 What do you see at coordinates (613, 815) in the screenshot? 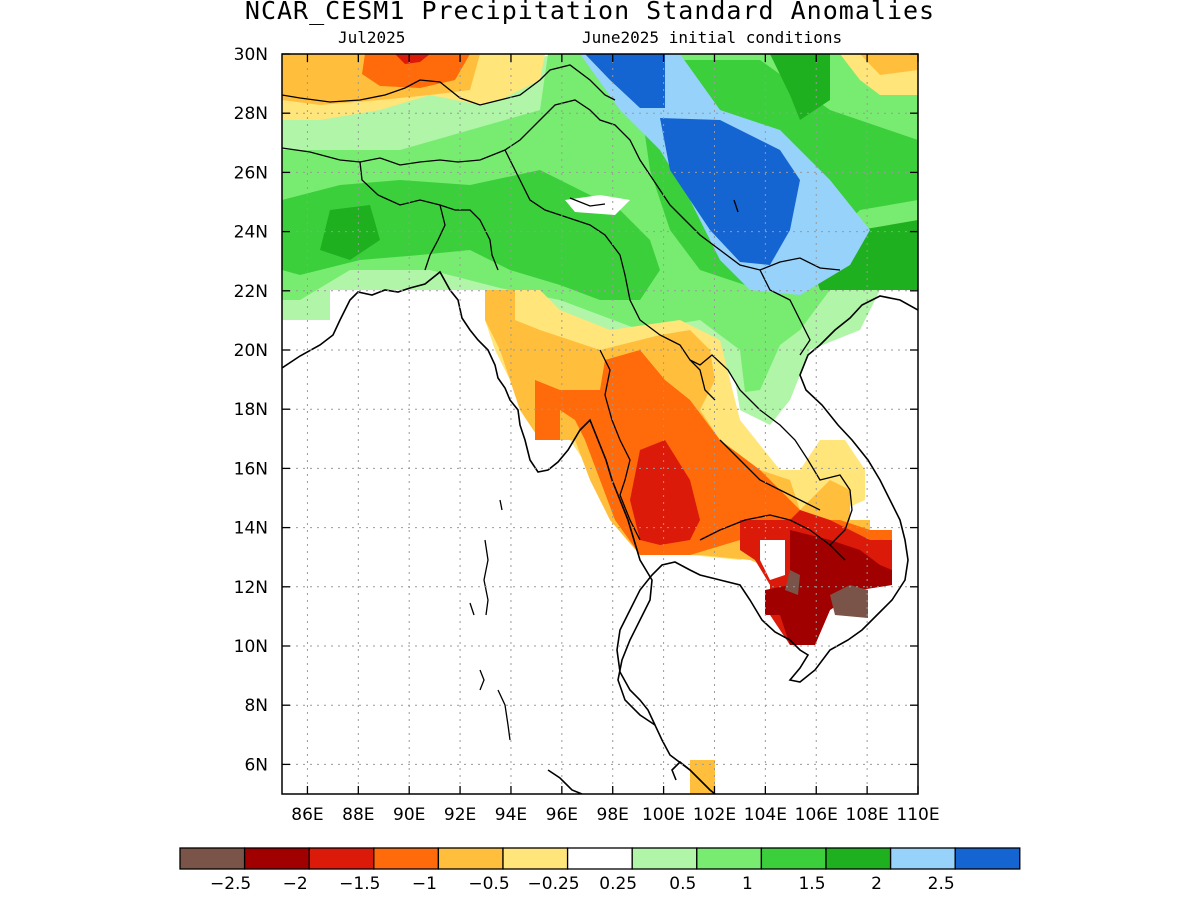
I see `lon-label: 98E` at bounding box center [613, 815].